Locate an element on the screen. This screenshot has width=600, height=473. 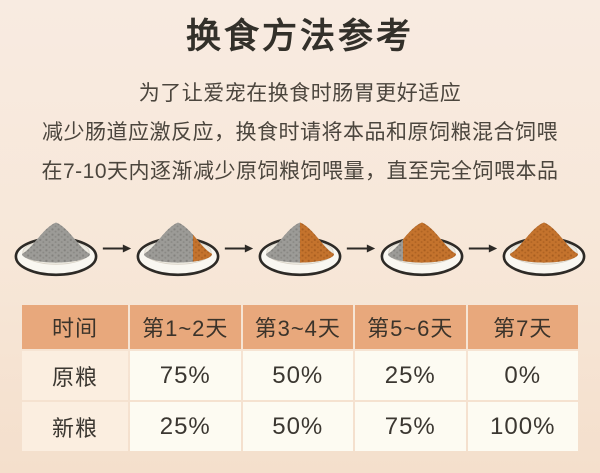
intro-line: 为了让爱宠在换食时肠胃更好适应 is located at coordinates (300, 93).